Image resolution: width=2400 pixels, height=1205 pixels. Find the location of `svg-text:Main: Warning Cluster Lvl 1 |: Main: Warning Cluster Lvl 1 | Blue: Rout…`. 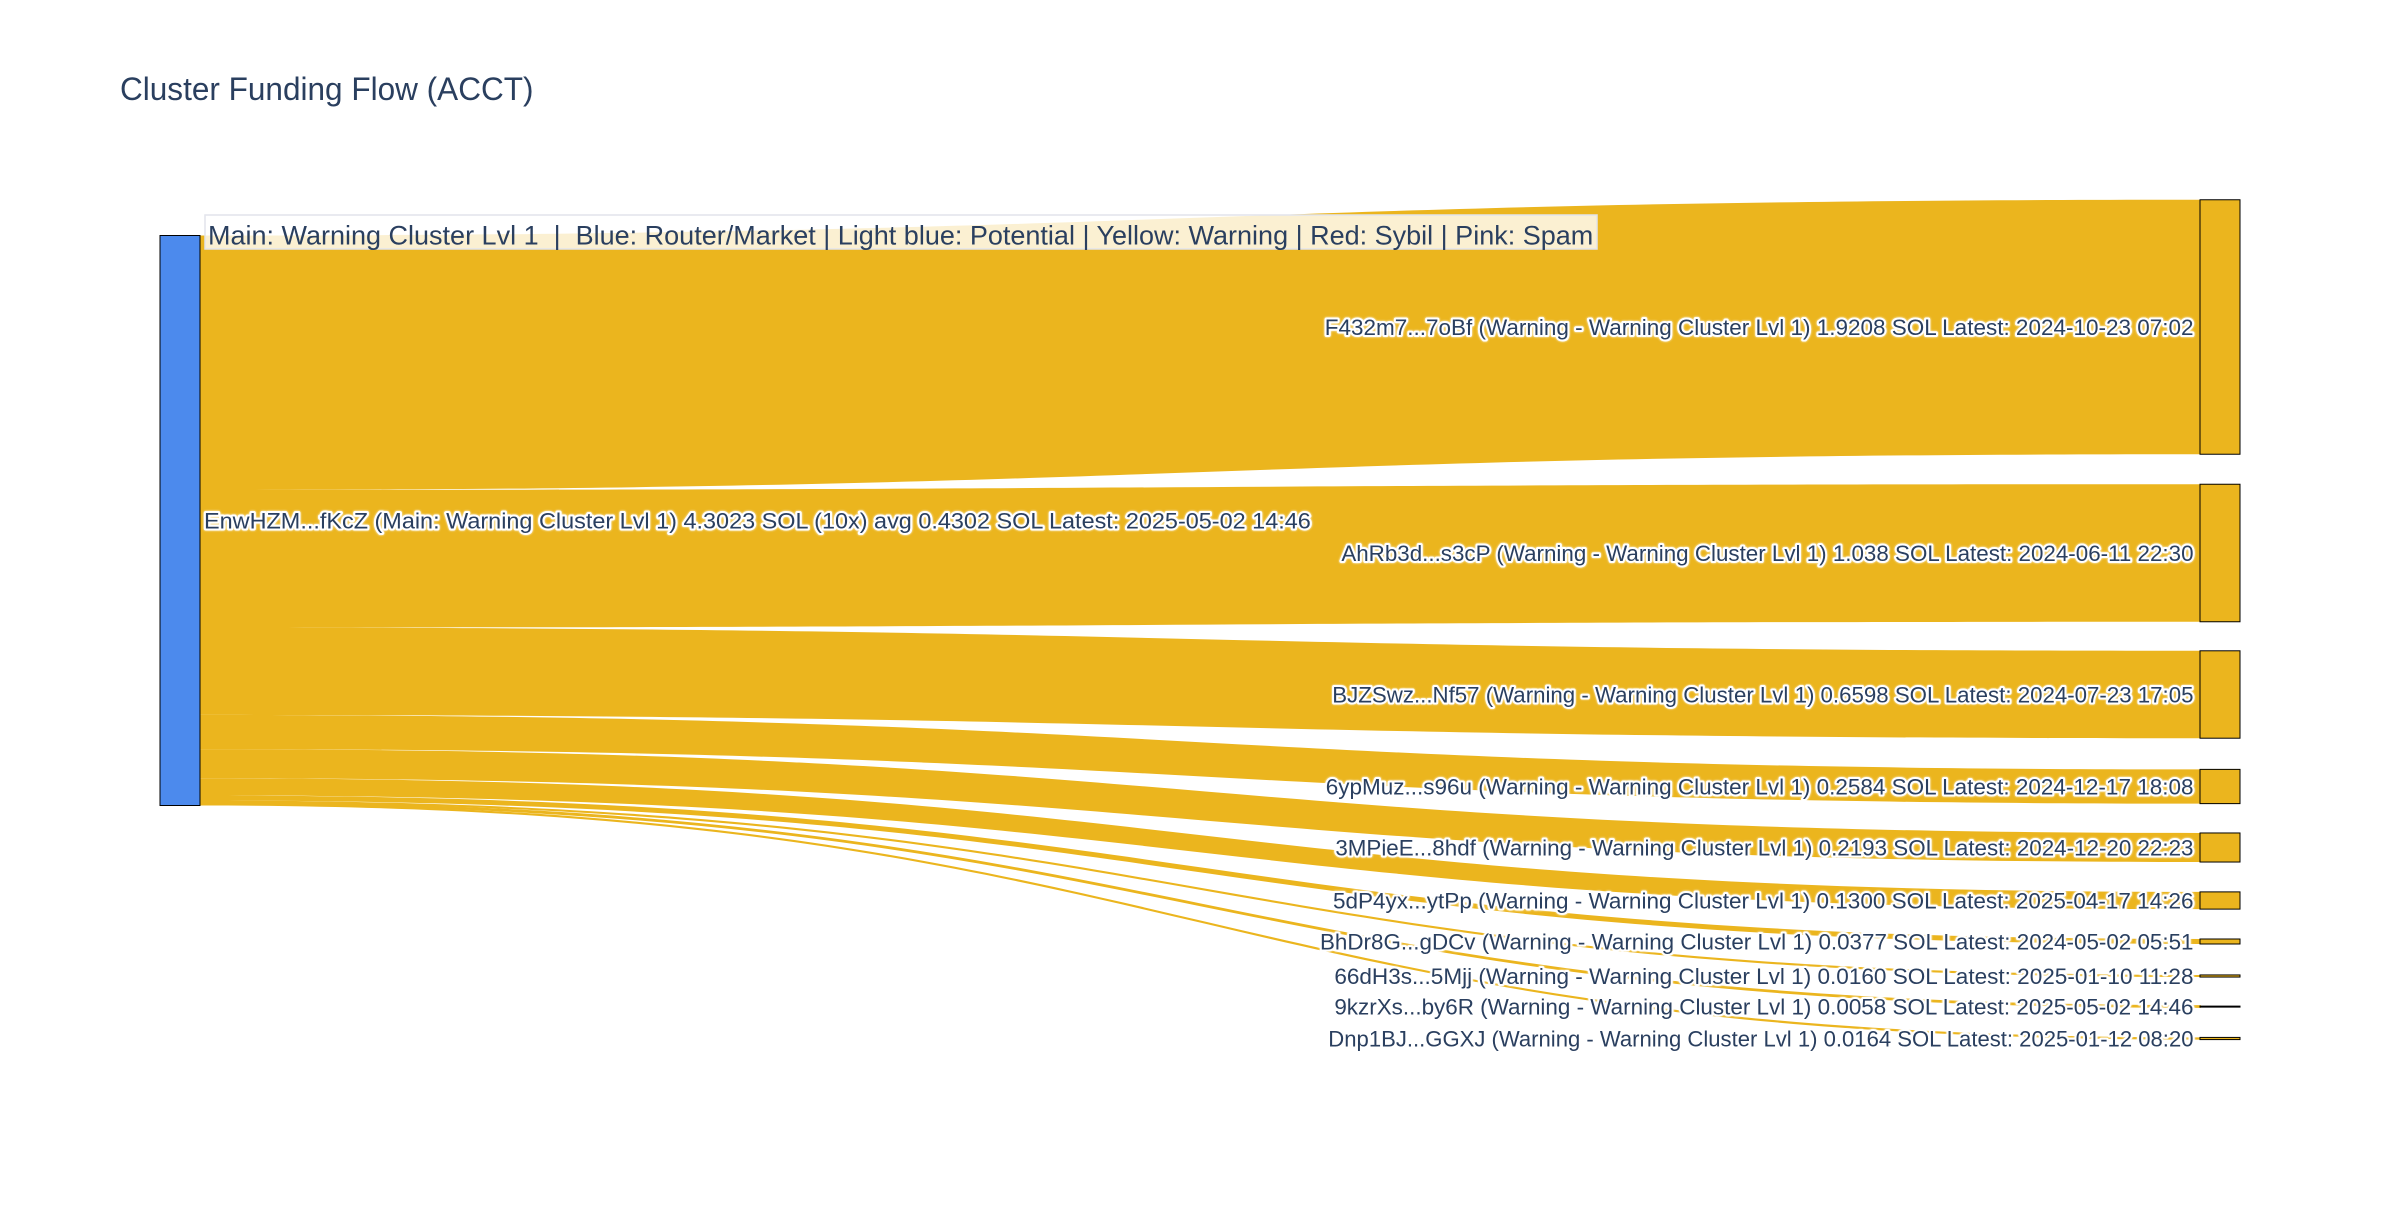

svg-text:Main: Warning Cluster Lvl 1 |: Main: Warning Cluster Lvl 1 | Blue: Rout… is located at coordinates (900, 235).